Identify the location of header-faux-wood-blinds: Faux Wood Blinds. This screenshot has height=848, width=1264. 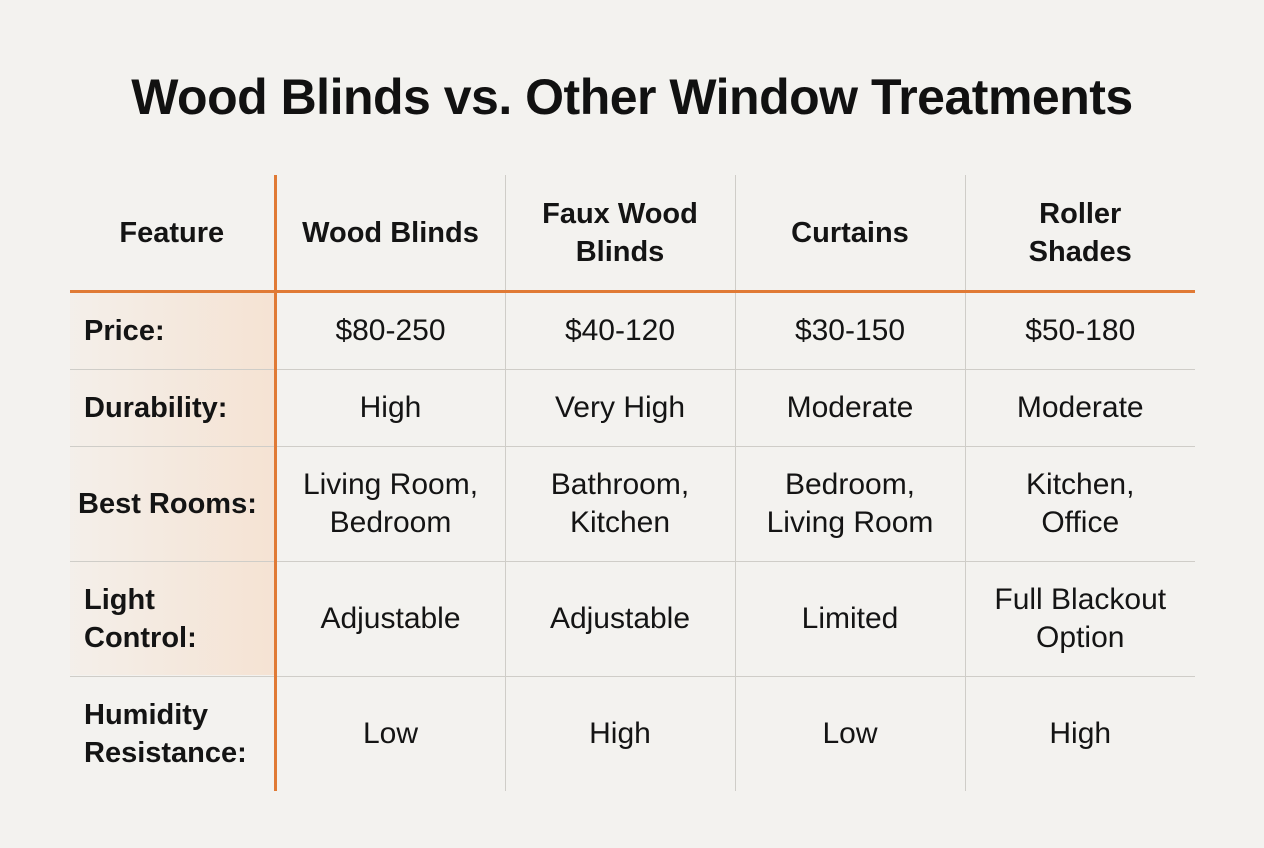
(620, 234).